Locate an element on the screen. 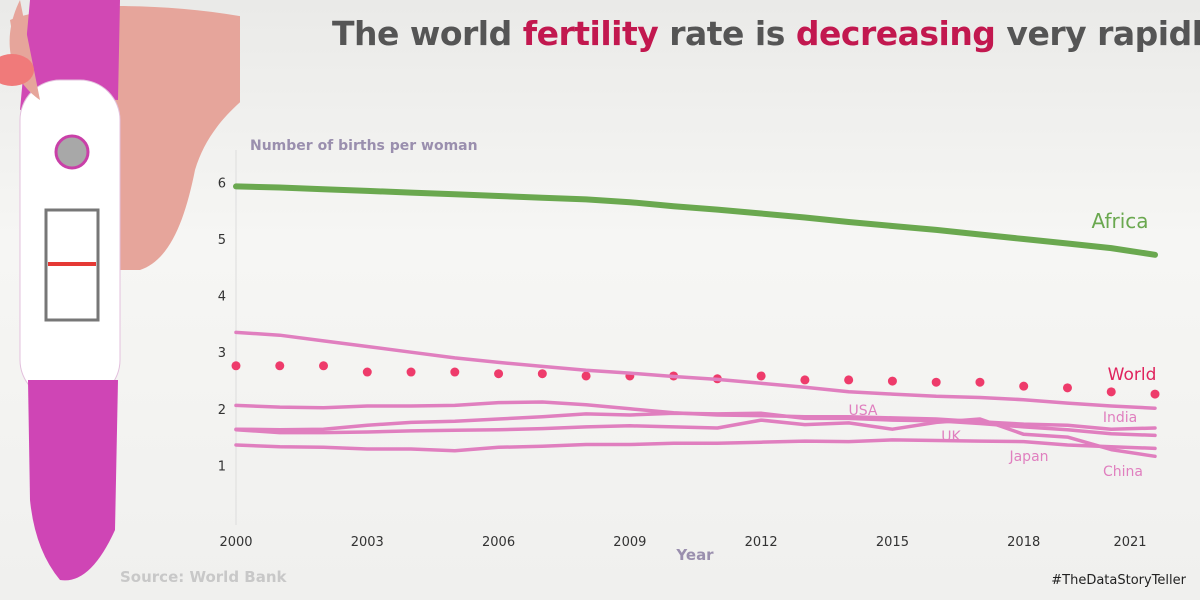  x-tick-label: 2018 is located at coordinates (1023, 542).